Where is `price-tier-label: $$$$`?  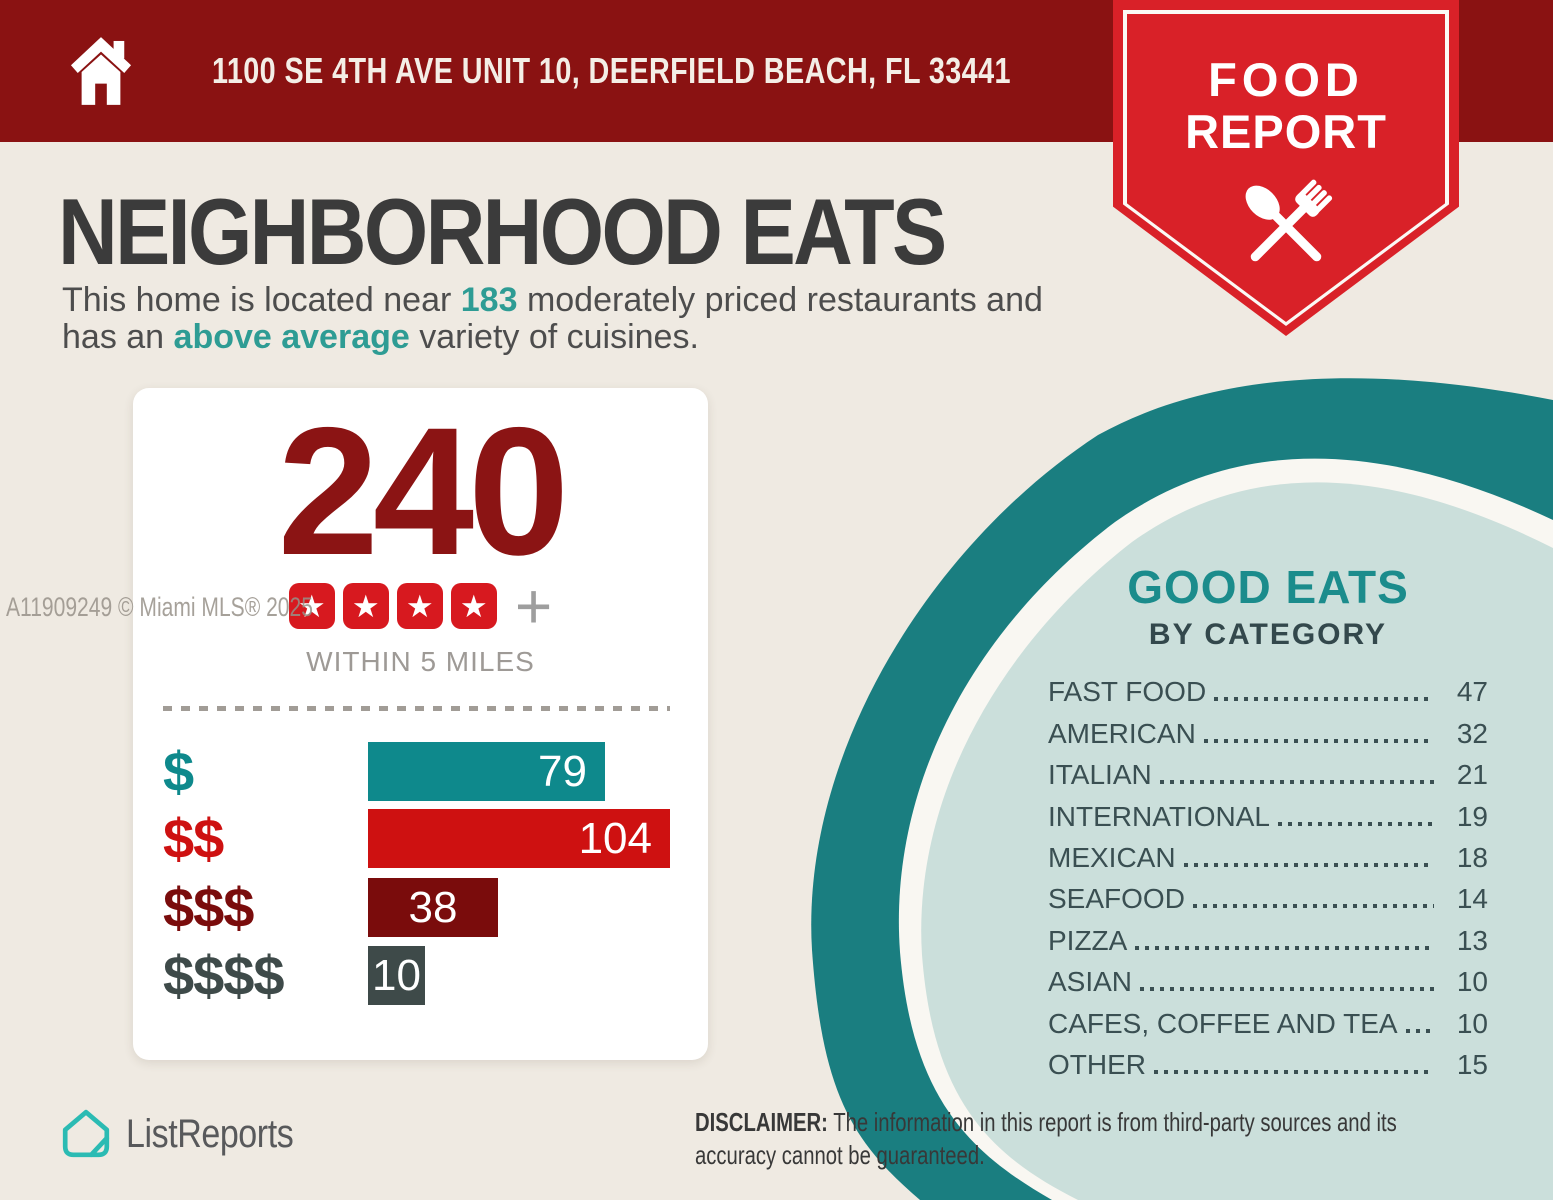
price-tier-label: $$$$ is located at coordinates (224, 975).